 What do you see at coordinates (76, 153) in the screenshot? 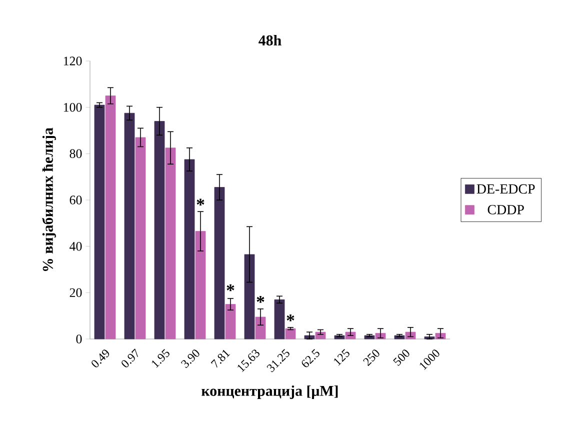
I see `y-tick-label: 80` at bounding box center [76, 153].